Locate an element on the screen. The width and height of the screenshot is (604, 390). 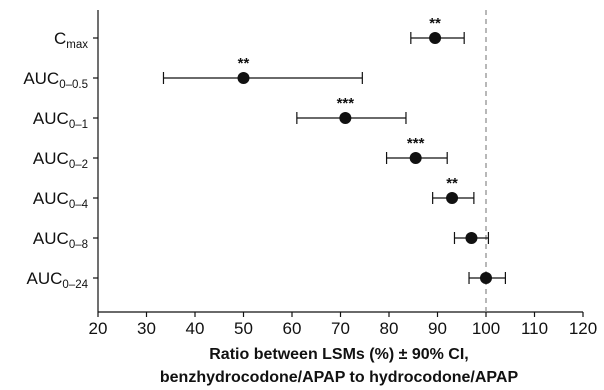
category-label: AUC0–8 is located at coordinates (60, 240).